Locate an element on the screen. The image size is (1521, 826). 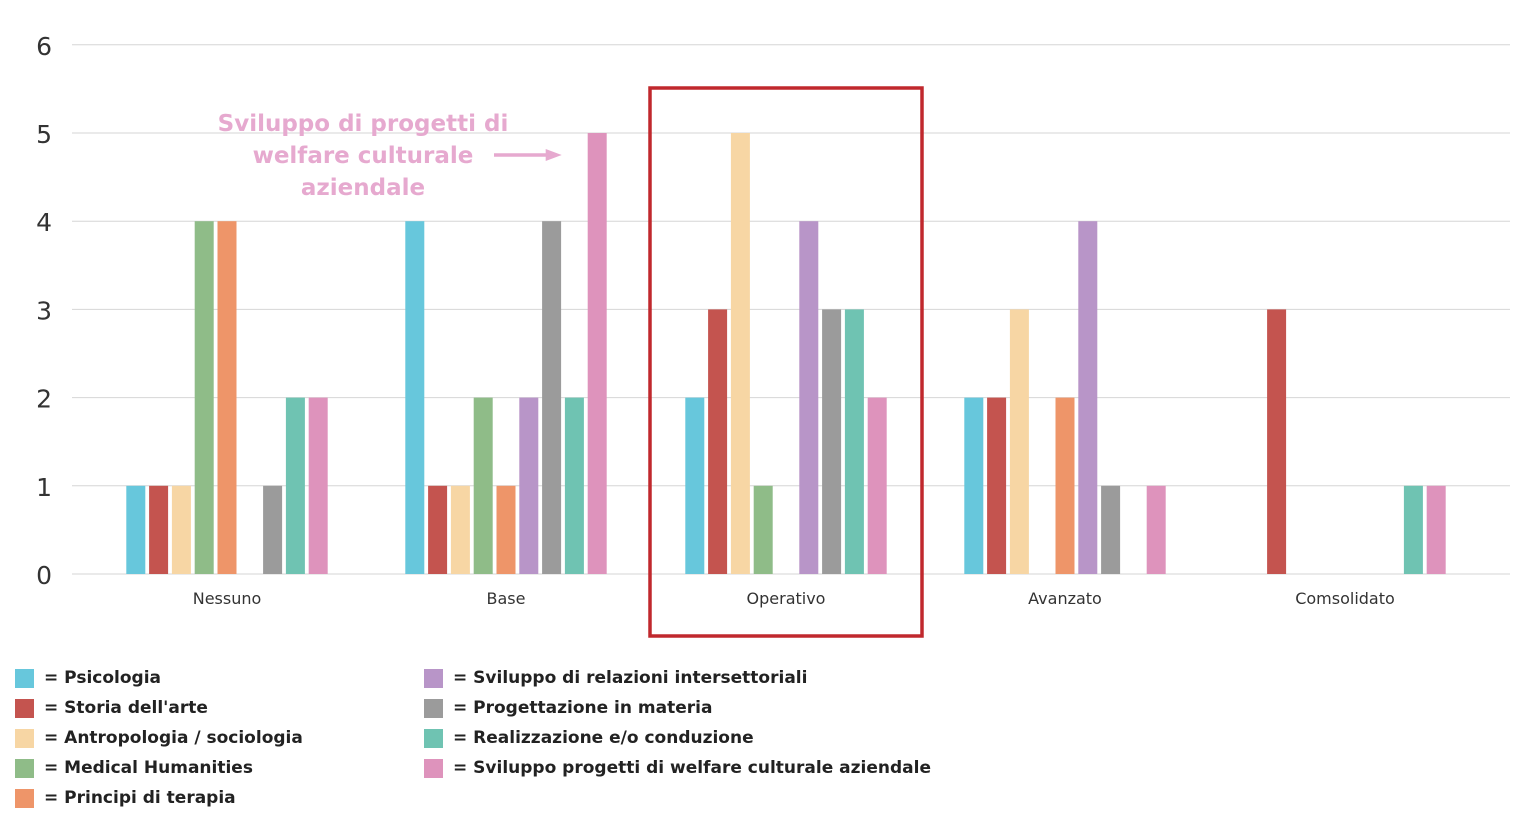
y-tick-label: 3 is located at coordinates (44, 310).